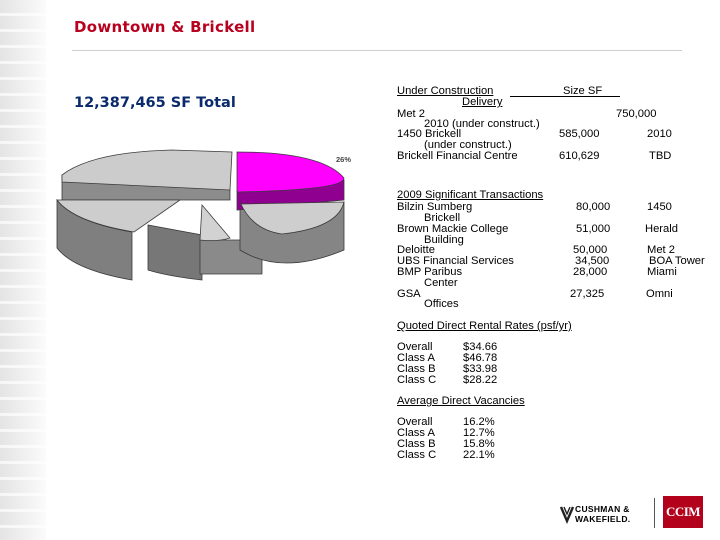 This screenshot has width=720, height=540. What do you see at coordinates (416, 369) in the screenshot?
I see `rate-label: Class B` at bounding box center [416, 369].